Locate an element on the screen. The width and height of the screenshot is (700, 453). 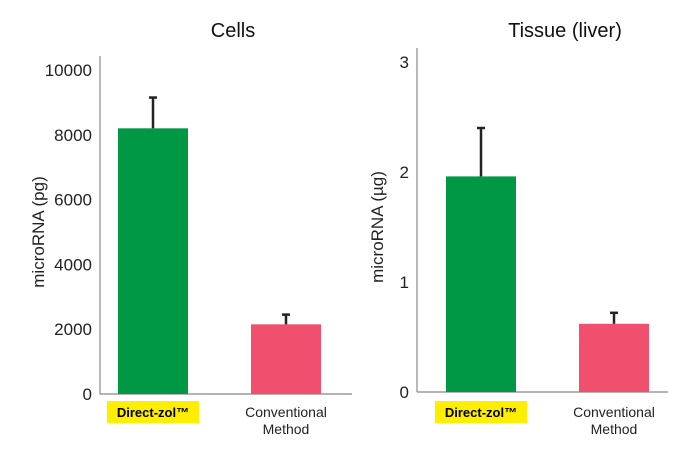
chart-title: Cells is located at coordinates (233, 31).